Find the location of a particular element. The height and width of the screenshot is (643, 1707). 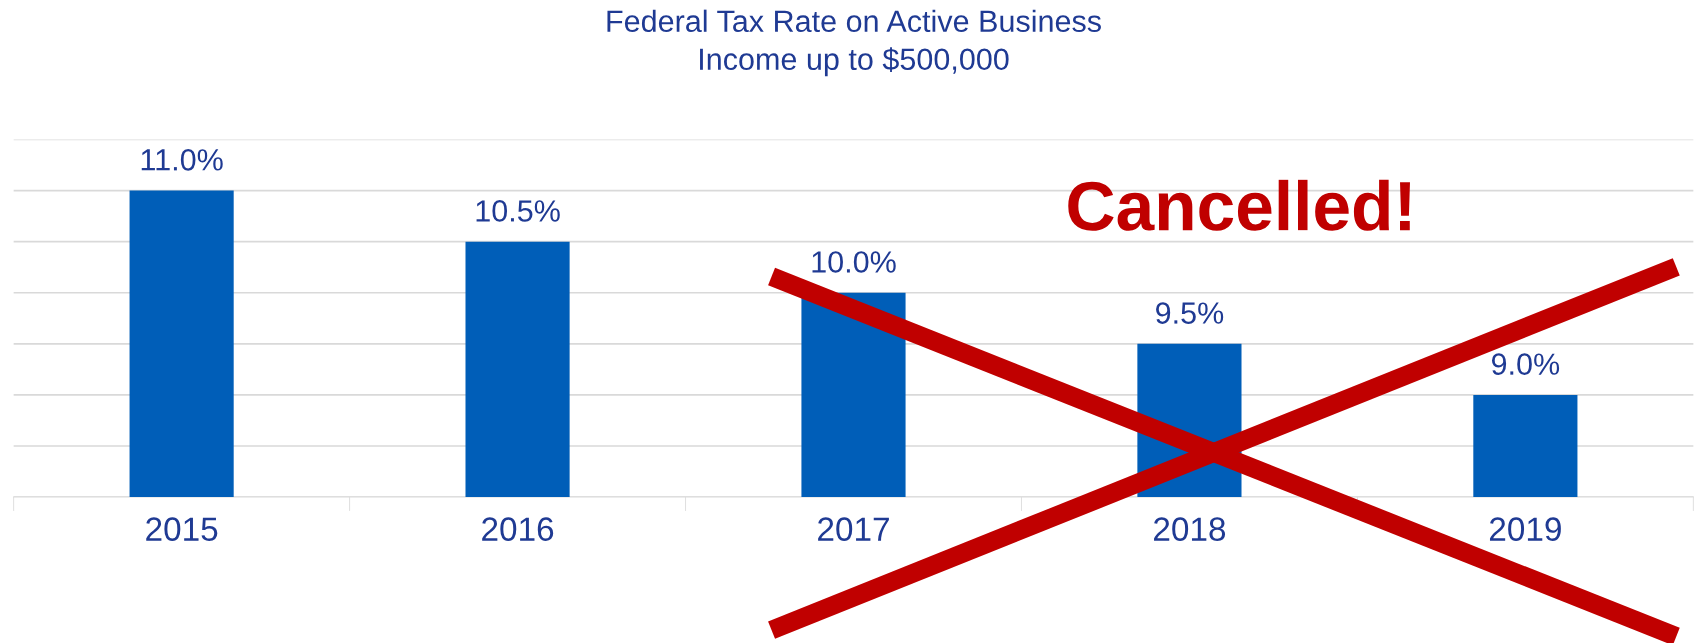

x-tick-label: 2017 is located at coordinates (853, 529).